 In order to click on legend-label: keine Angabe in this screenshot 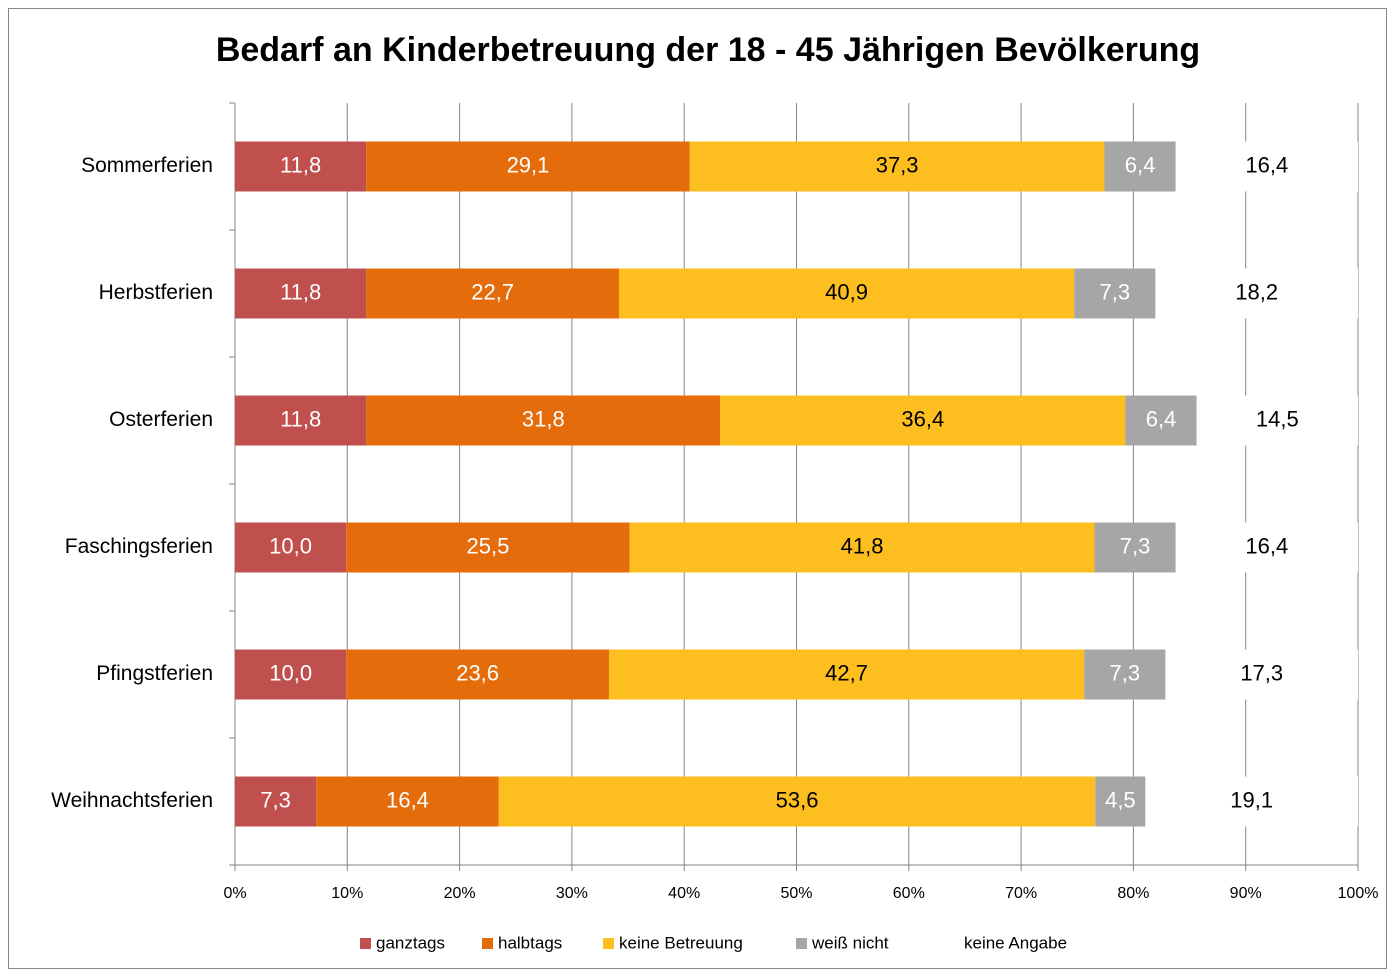, I will do `click(1015, 942)`.